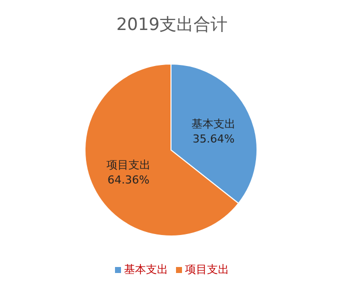 This screenshot has height=296, width=344. I want to click on legend-label: 基本支出, so click(146, 269).